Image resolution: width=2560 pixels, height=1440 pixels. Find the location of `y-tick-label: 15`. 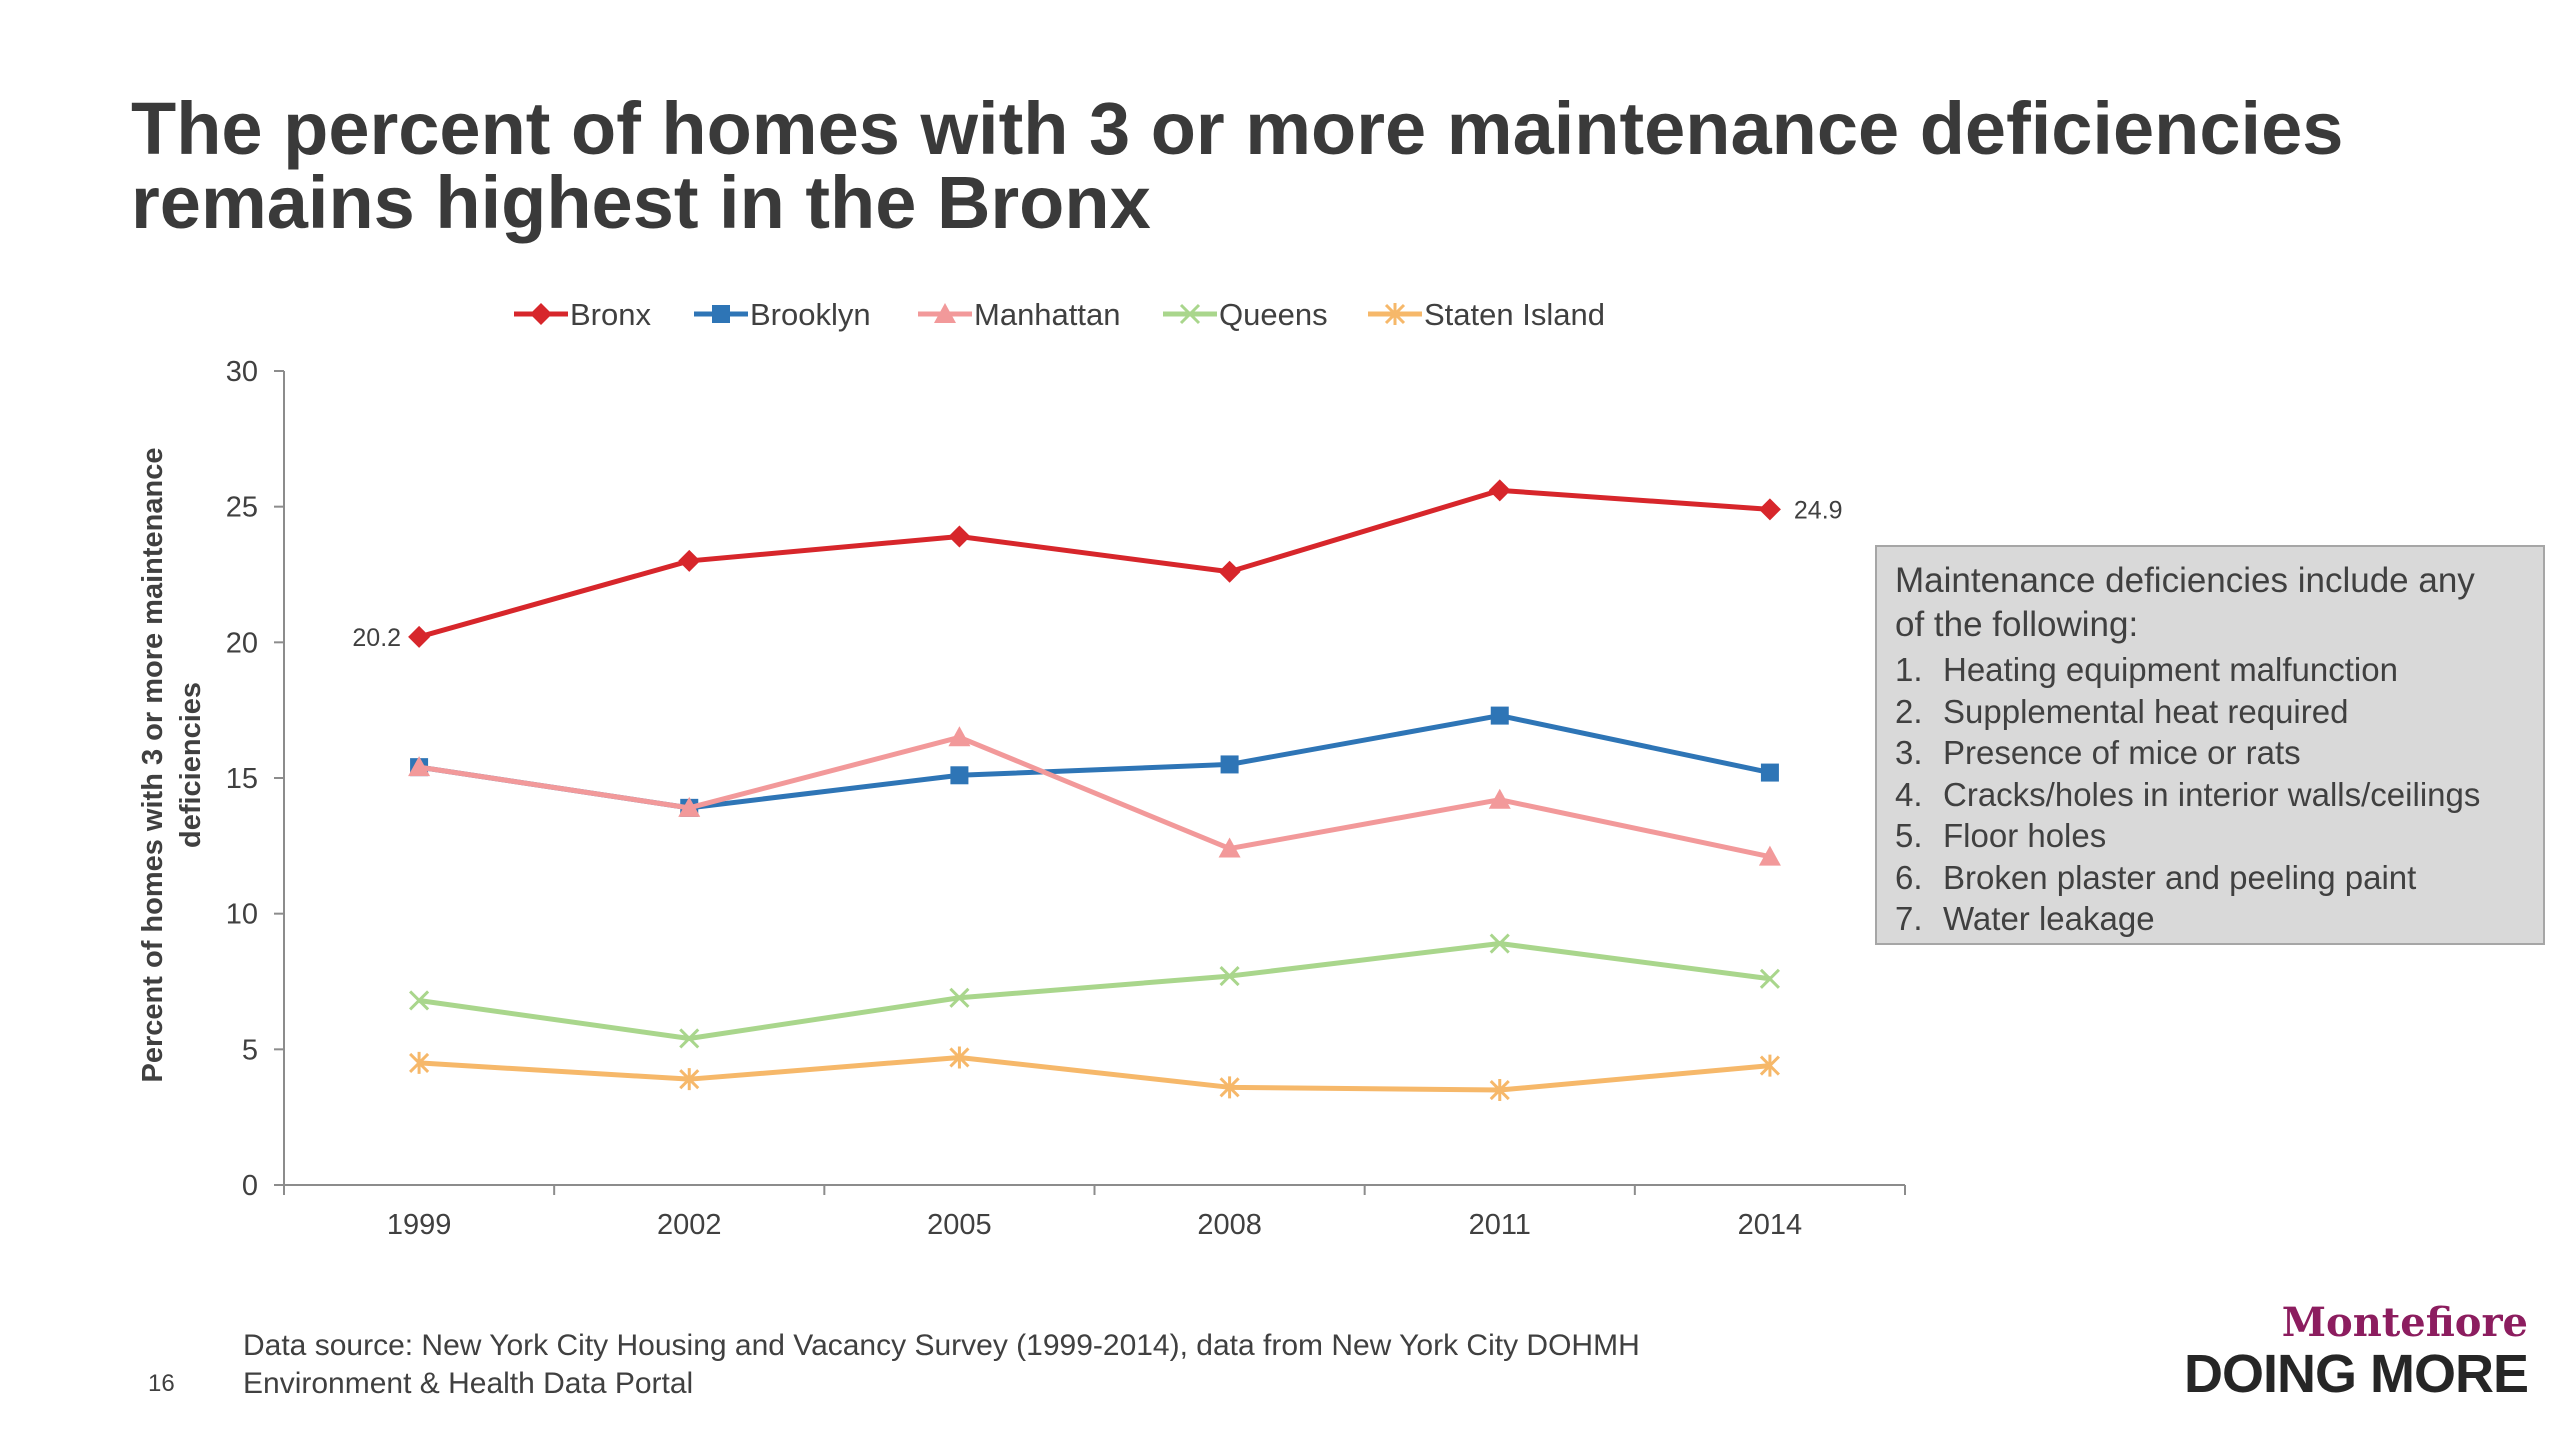

y-tick-label: 15 is located at coordinates (242, 779).